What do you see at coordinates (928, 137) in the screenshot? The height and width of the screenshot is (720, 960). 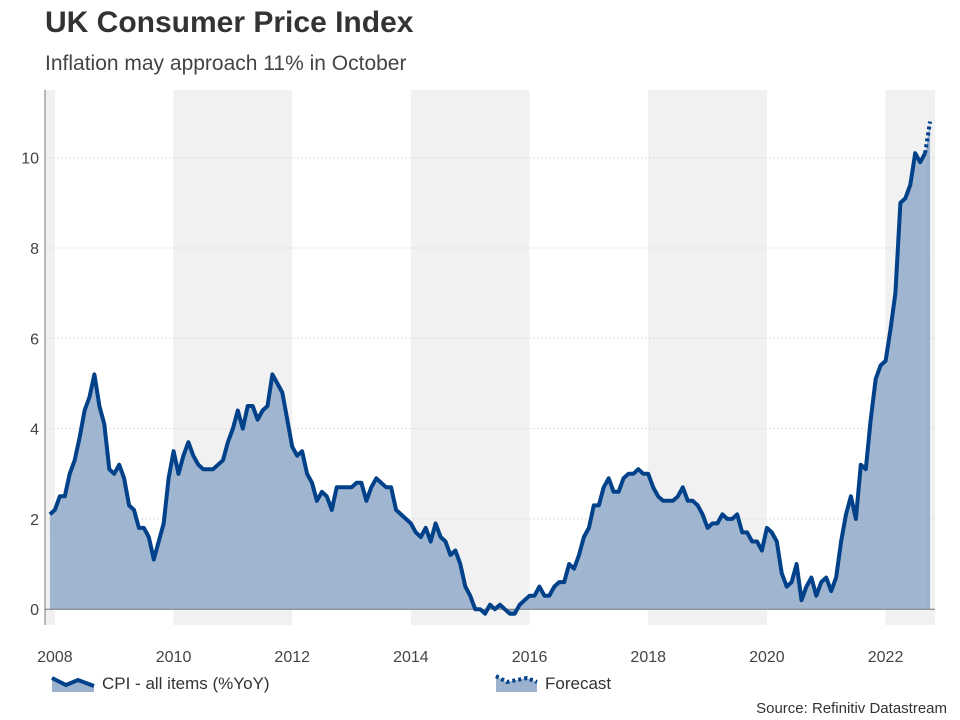 I see `forecast-line` at bounding box center [928, 137].